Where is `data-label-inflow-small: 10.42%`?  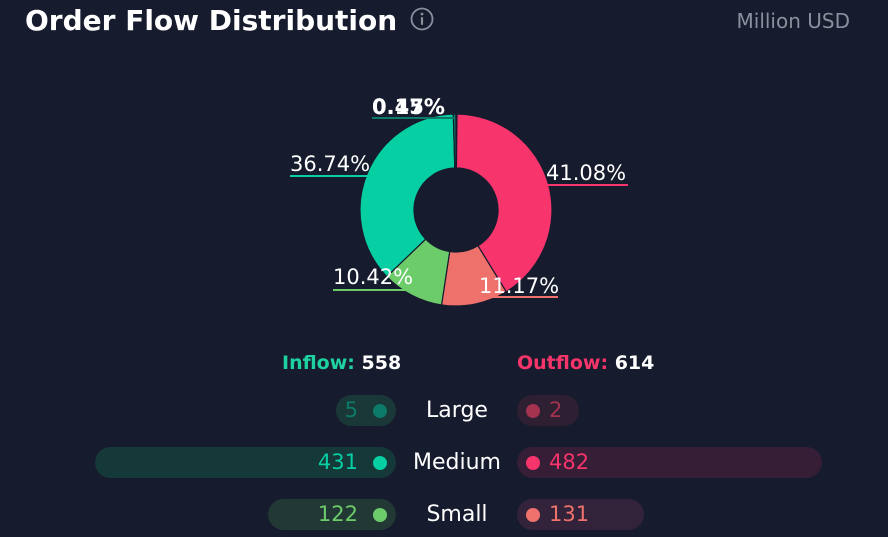 data-label-inflow-small: 10.42% is located at coordinates (373, 277).